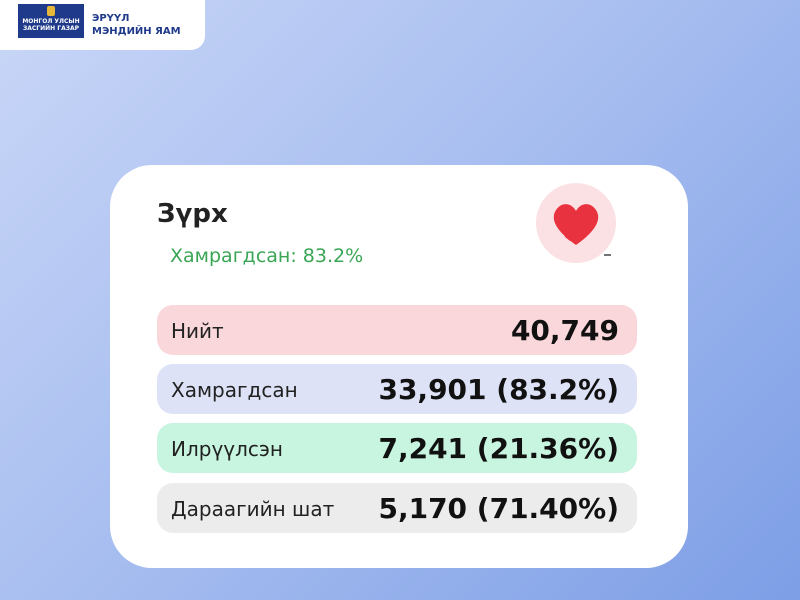  Describe the element at coordinates (564, 330) in the screenshot. I see `row-value: 40,749` at that location.